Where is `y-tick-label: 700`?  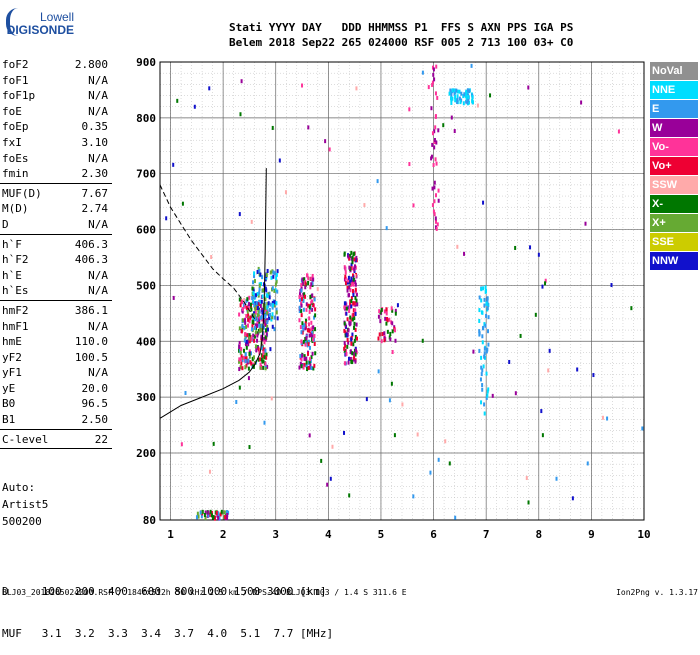 y-tick-label: 700 is located at coordinates (146, 174).